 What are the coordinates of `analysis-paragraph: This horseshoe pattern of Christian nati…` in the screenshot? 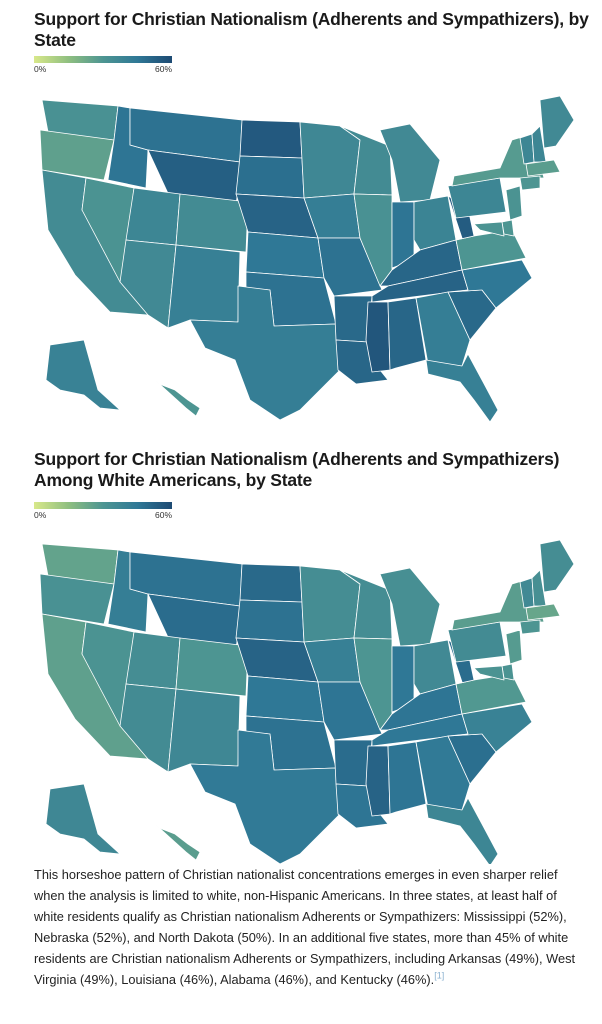 It's located at (312, 927).